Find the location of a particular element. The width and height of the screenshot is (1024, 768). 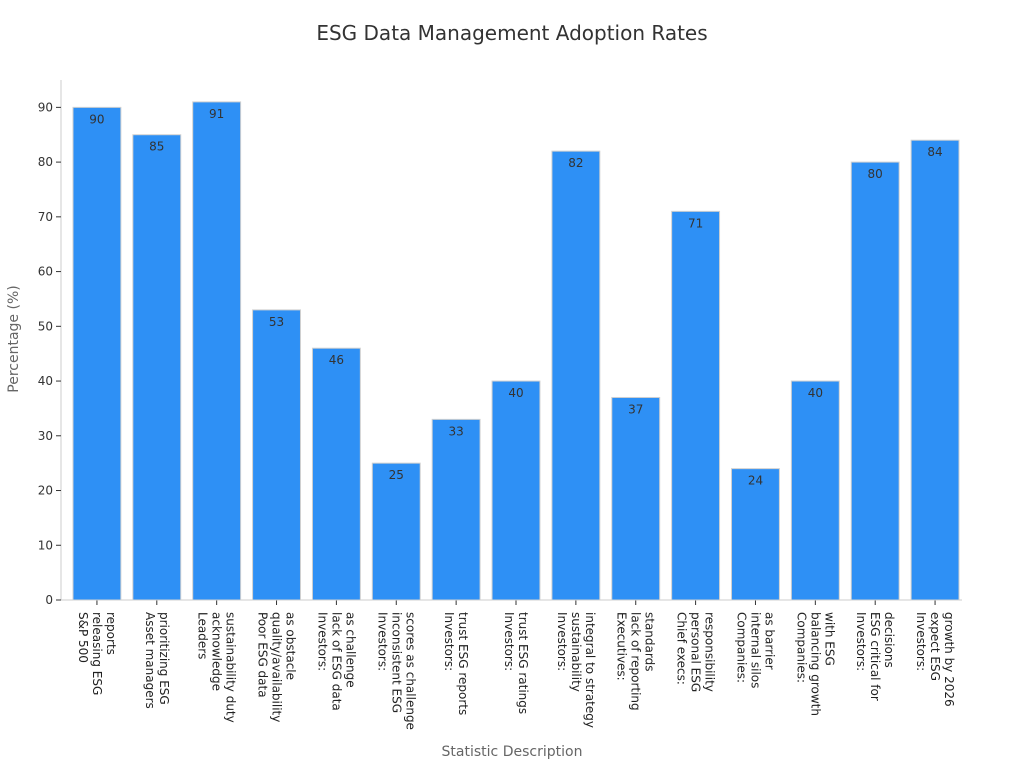

y-tick-label: 90 is located at coordinates (45, 107).